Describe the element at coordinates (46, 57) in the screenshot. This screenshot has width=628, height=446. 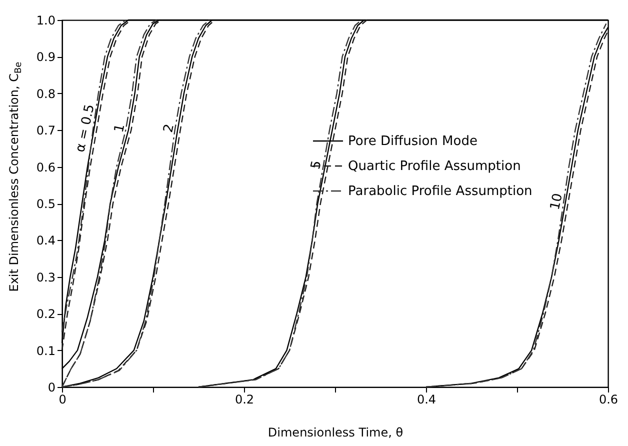
I see `y-tick-label: 0.9` at that location.